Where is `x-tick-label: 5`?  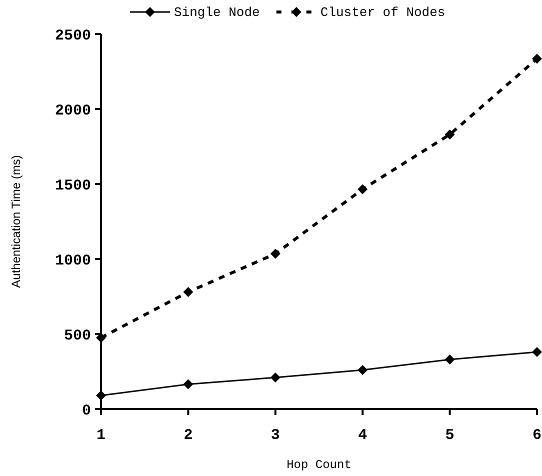
x-tick-label: 5 is located at coordinates (449, 435).